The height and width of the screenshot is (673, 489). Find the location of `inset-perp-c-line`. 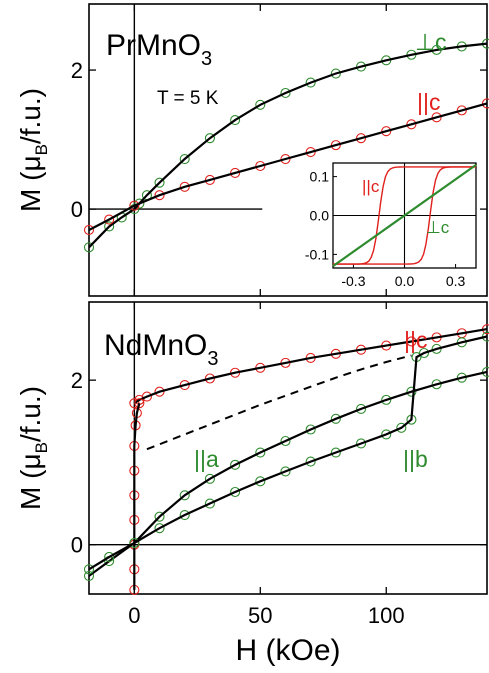

inset-perp-c-line is located at coordinates (404, 215).